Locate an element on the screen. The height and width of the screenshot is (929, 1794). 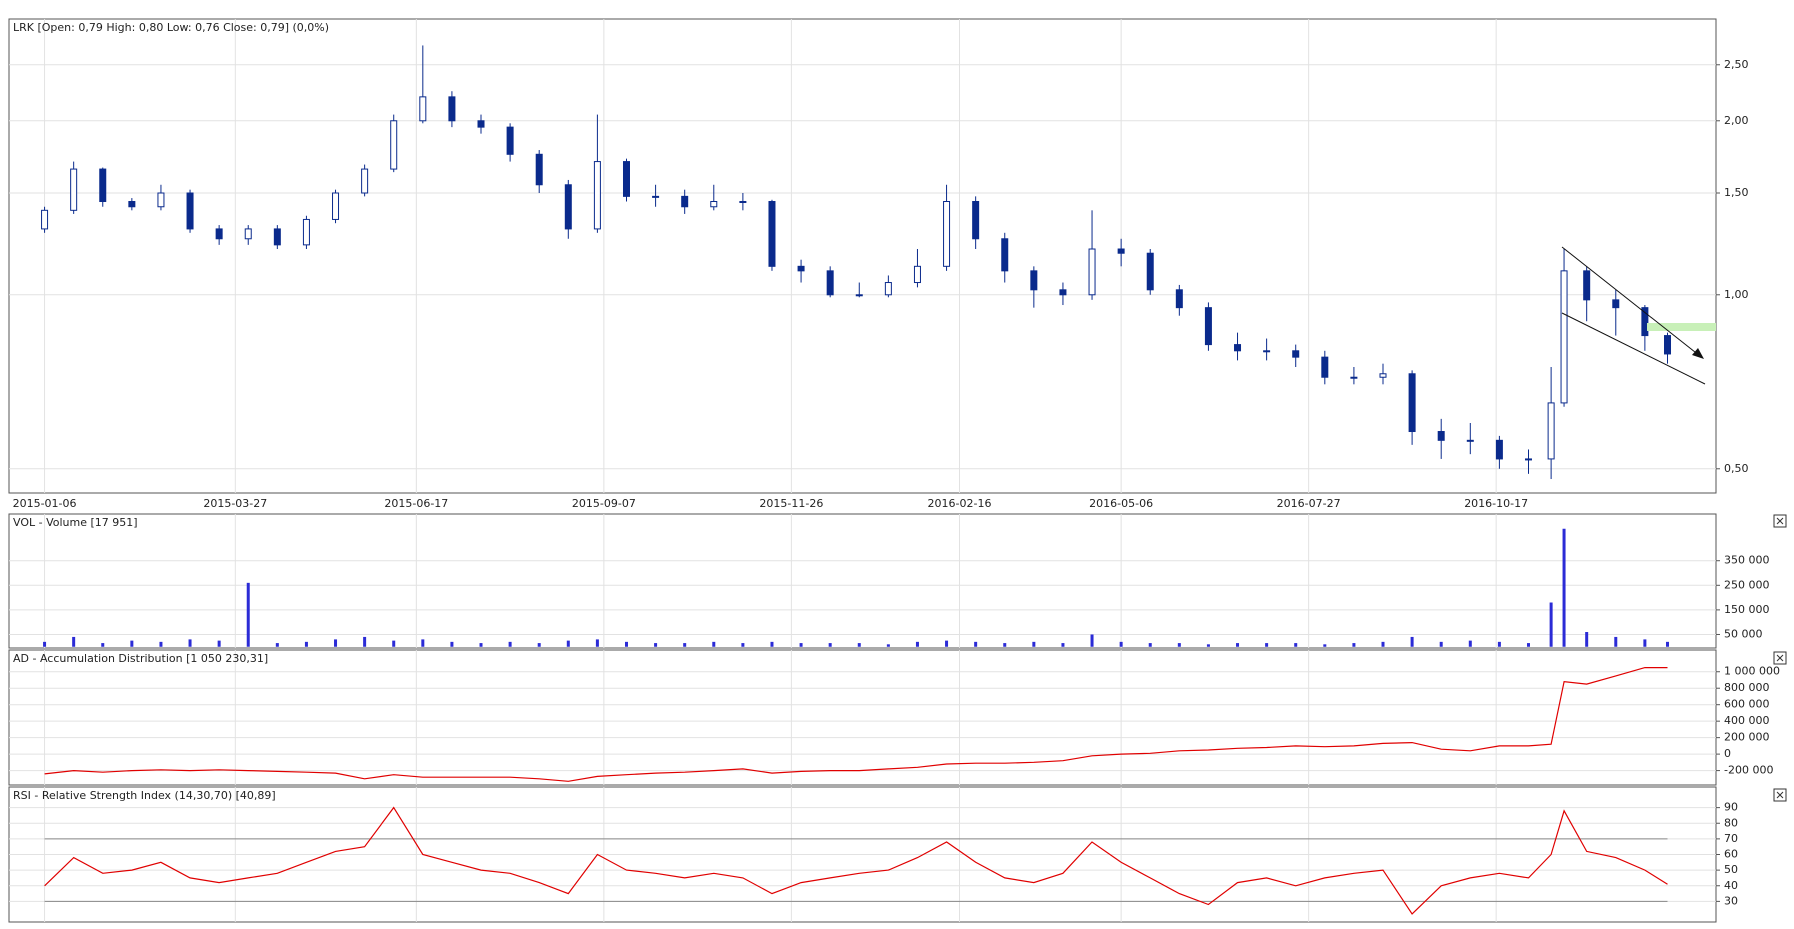
x-tick-label: 2016-10-17 is located at coordinates (1496, 503).